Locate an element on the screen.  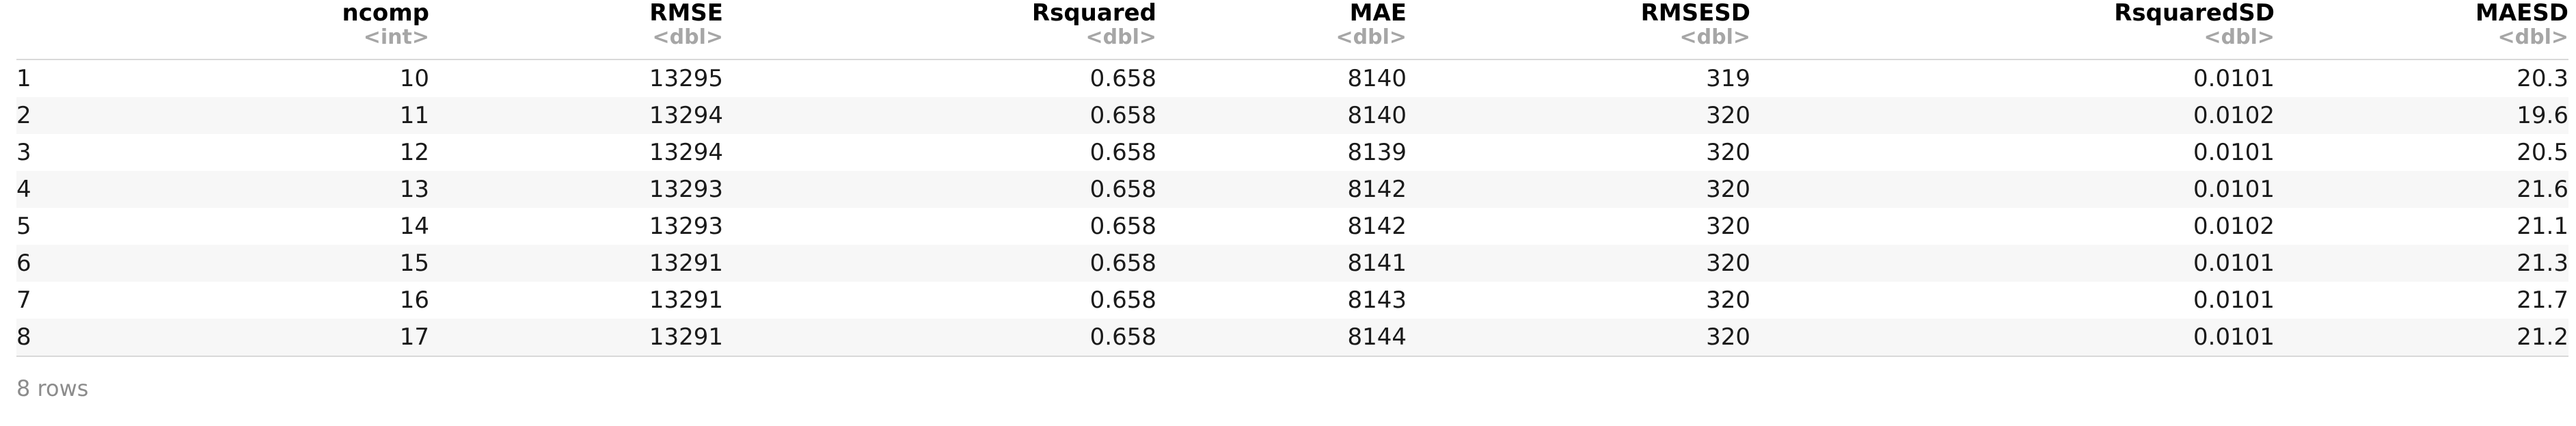
table-row: 3 12 13294 0.658 8139 320 0.0101 20.5 is located at coordinates (1292, 152).